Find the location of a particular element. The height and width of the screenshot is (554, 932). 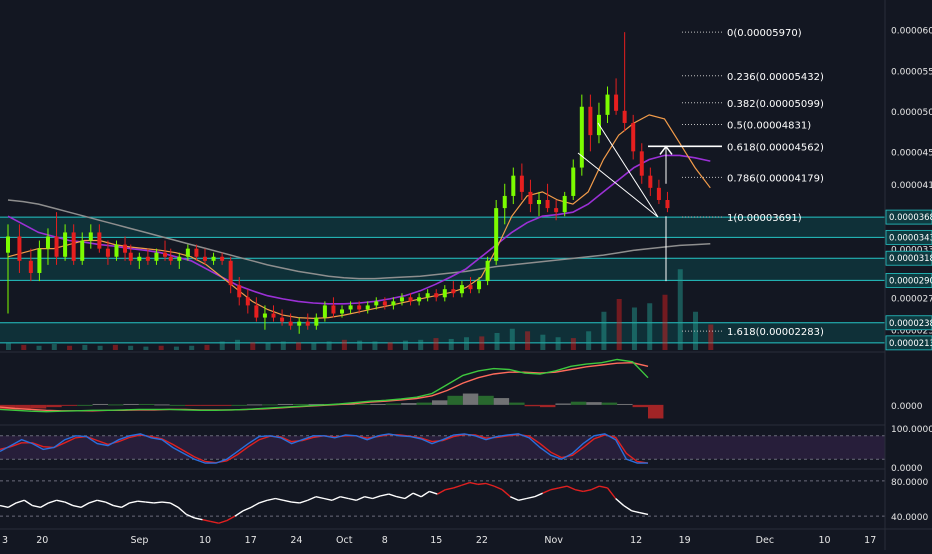

price-badge-2: 0.00003182 is located at coordinates (910, 259).